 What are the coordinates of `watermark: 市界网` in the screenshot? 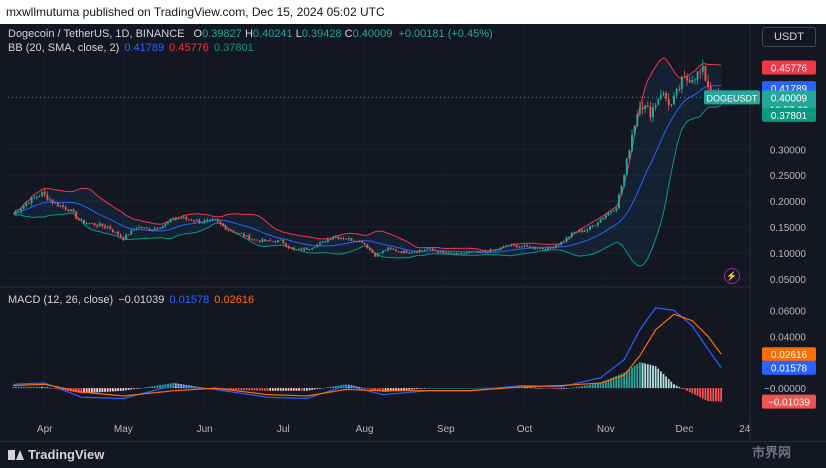 It's located at (772, 452).